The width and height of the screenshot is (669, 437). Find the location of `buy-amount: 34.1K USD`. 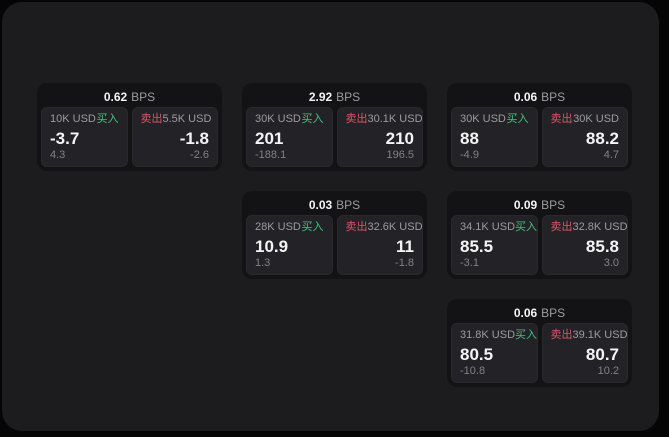

buy-amount: 34.1K USD is located at coordinates (488, 227).